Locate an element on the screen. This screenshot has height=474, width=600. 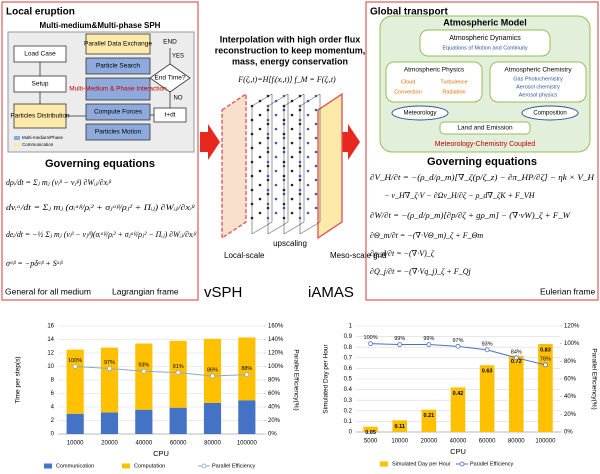
y-tick-label: 0 is located at coordinates (53, 435).